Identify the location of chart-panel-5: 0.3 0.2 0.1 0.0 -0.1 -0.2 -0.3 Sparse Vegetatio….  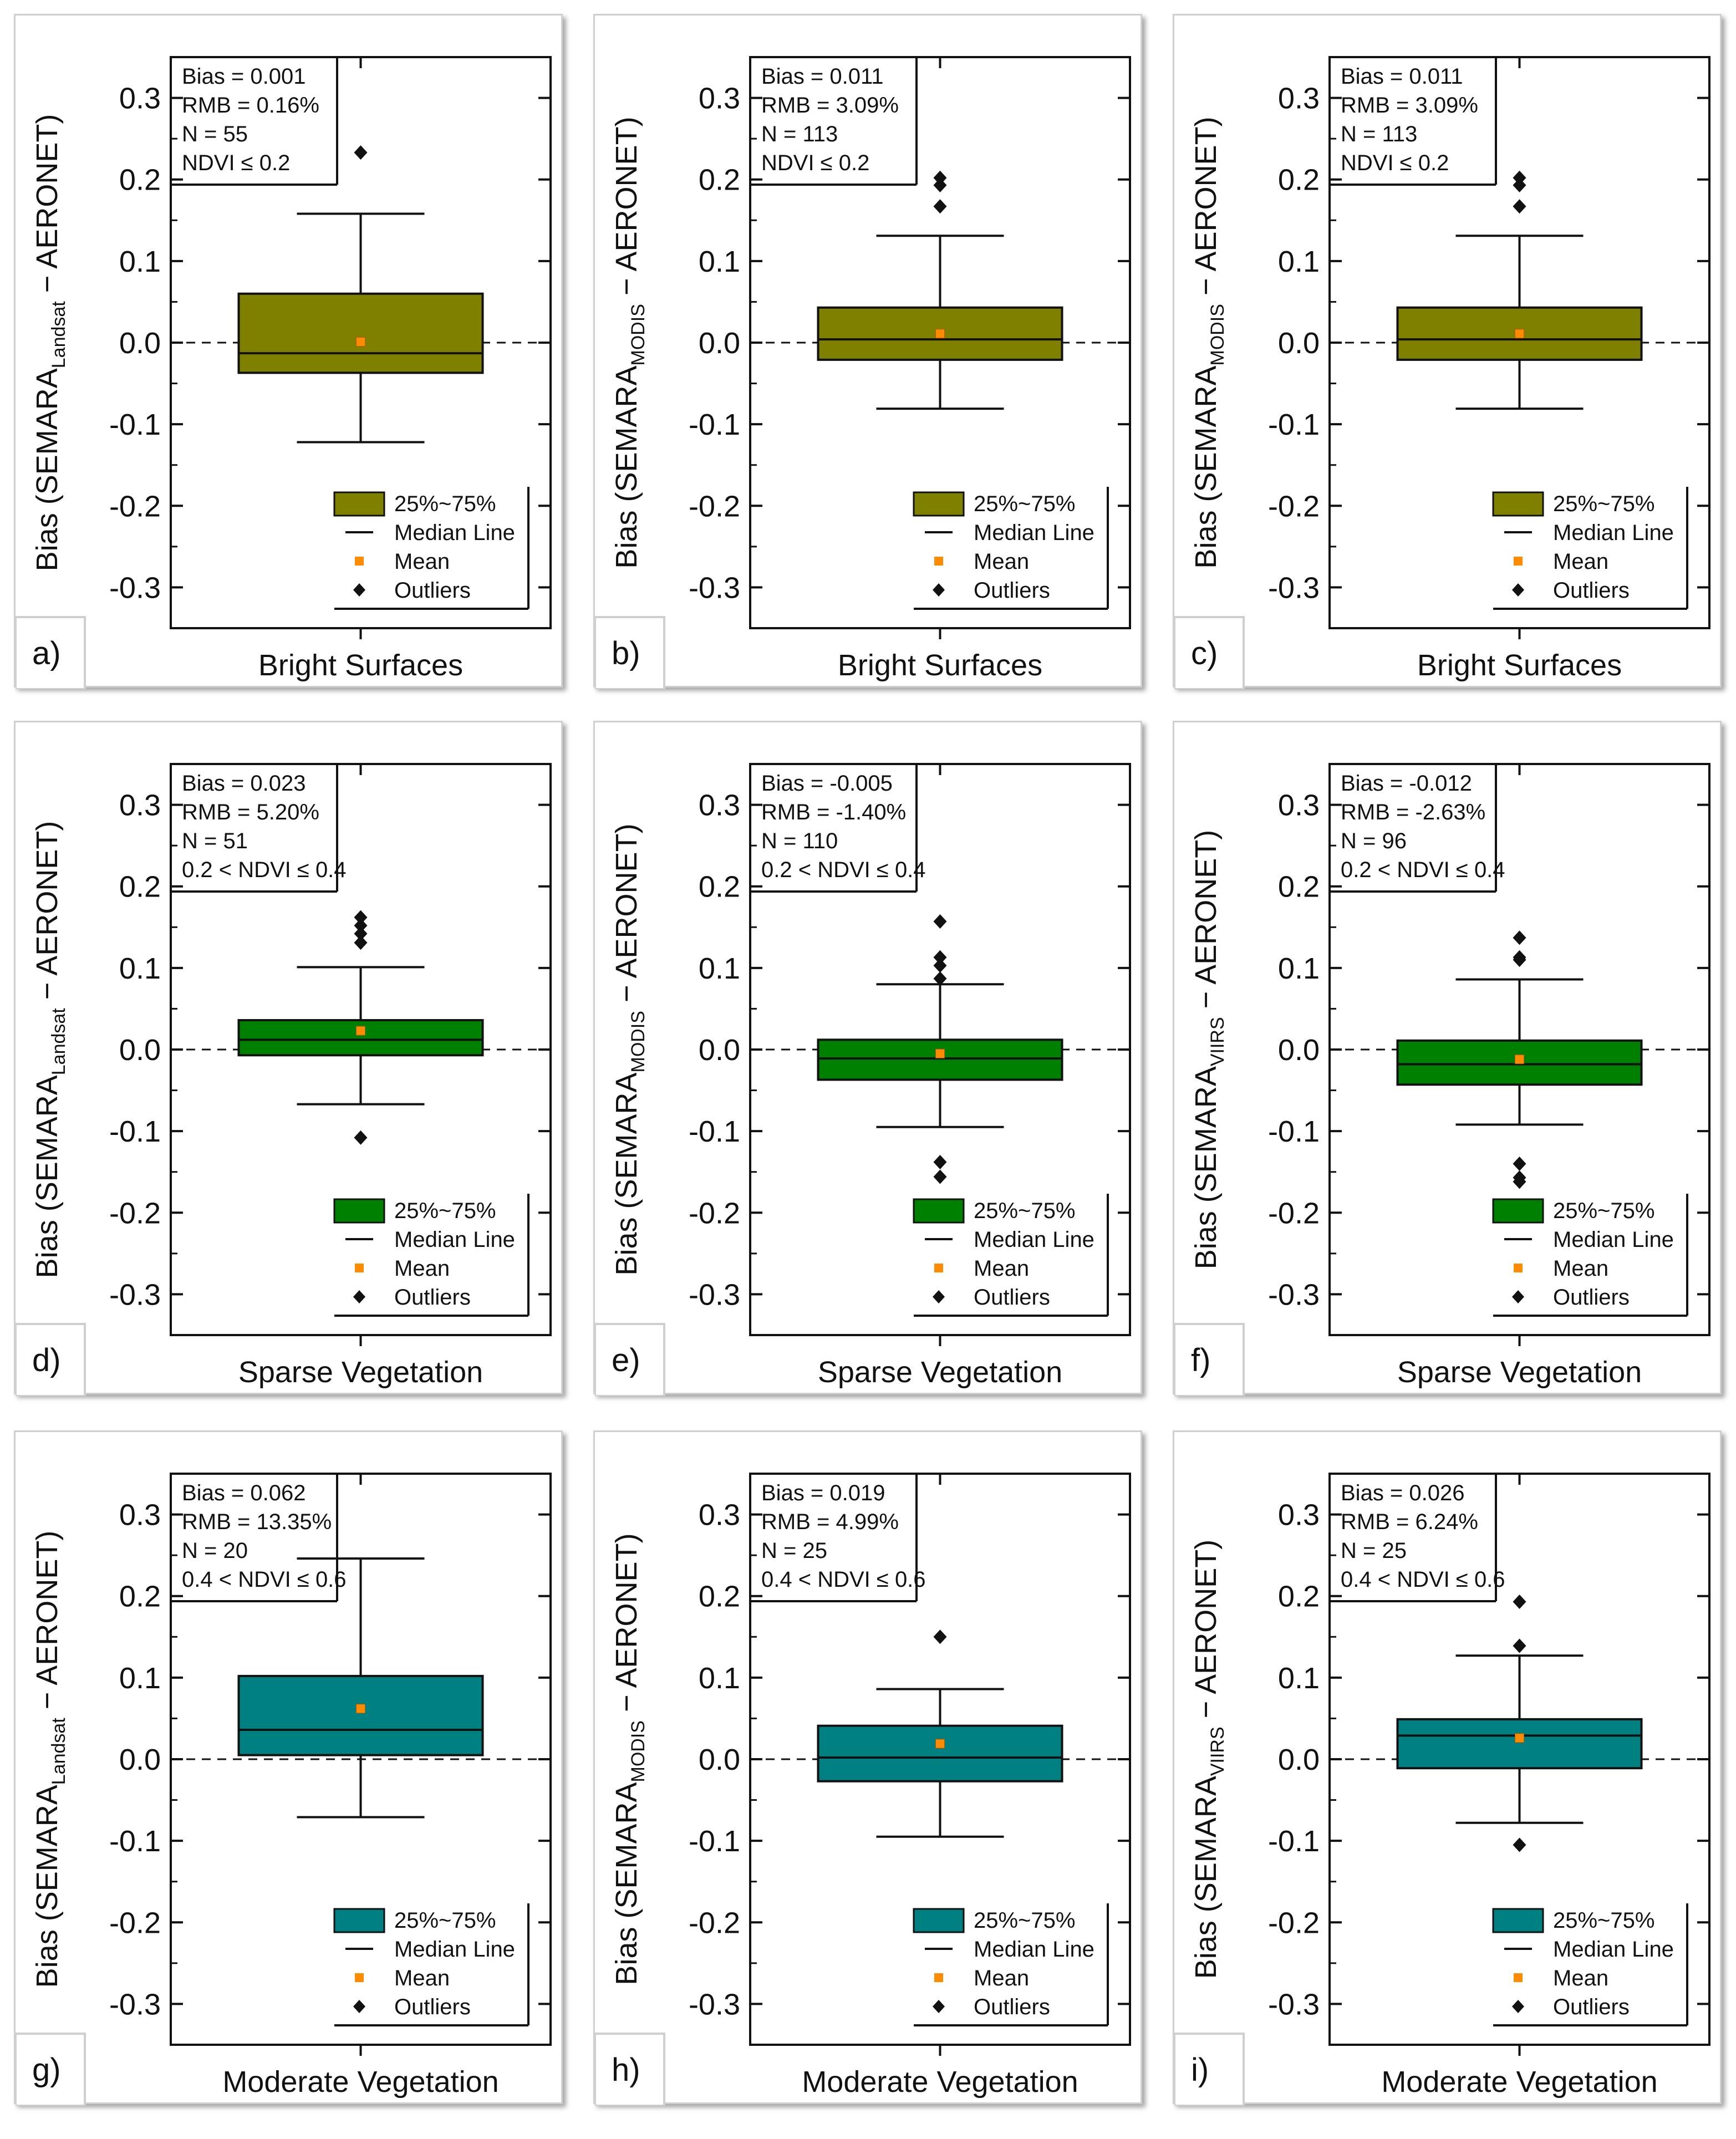
(867, 1058).